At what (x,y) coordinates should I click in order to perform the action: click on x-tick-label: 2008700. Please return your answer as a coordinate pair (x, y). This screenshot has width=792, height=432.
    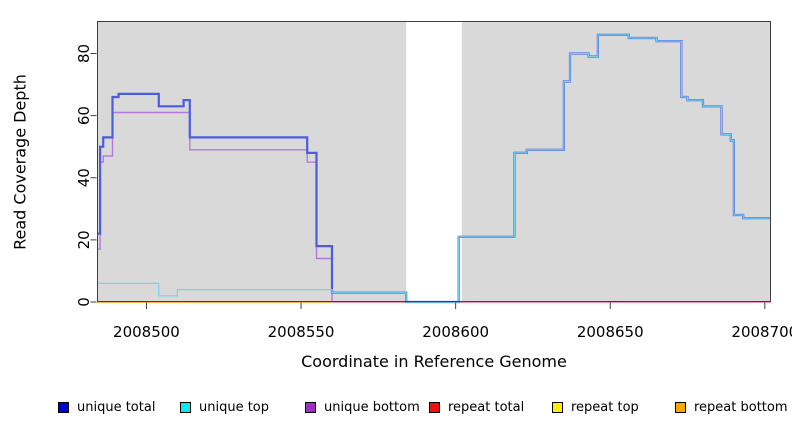
    Looking at the image, I should click on (761, 332).